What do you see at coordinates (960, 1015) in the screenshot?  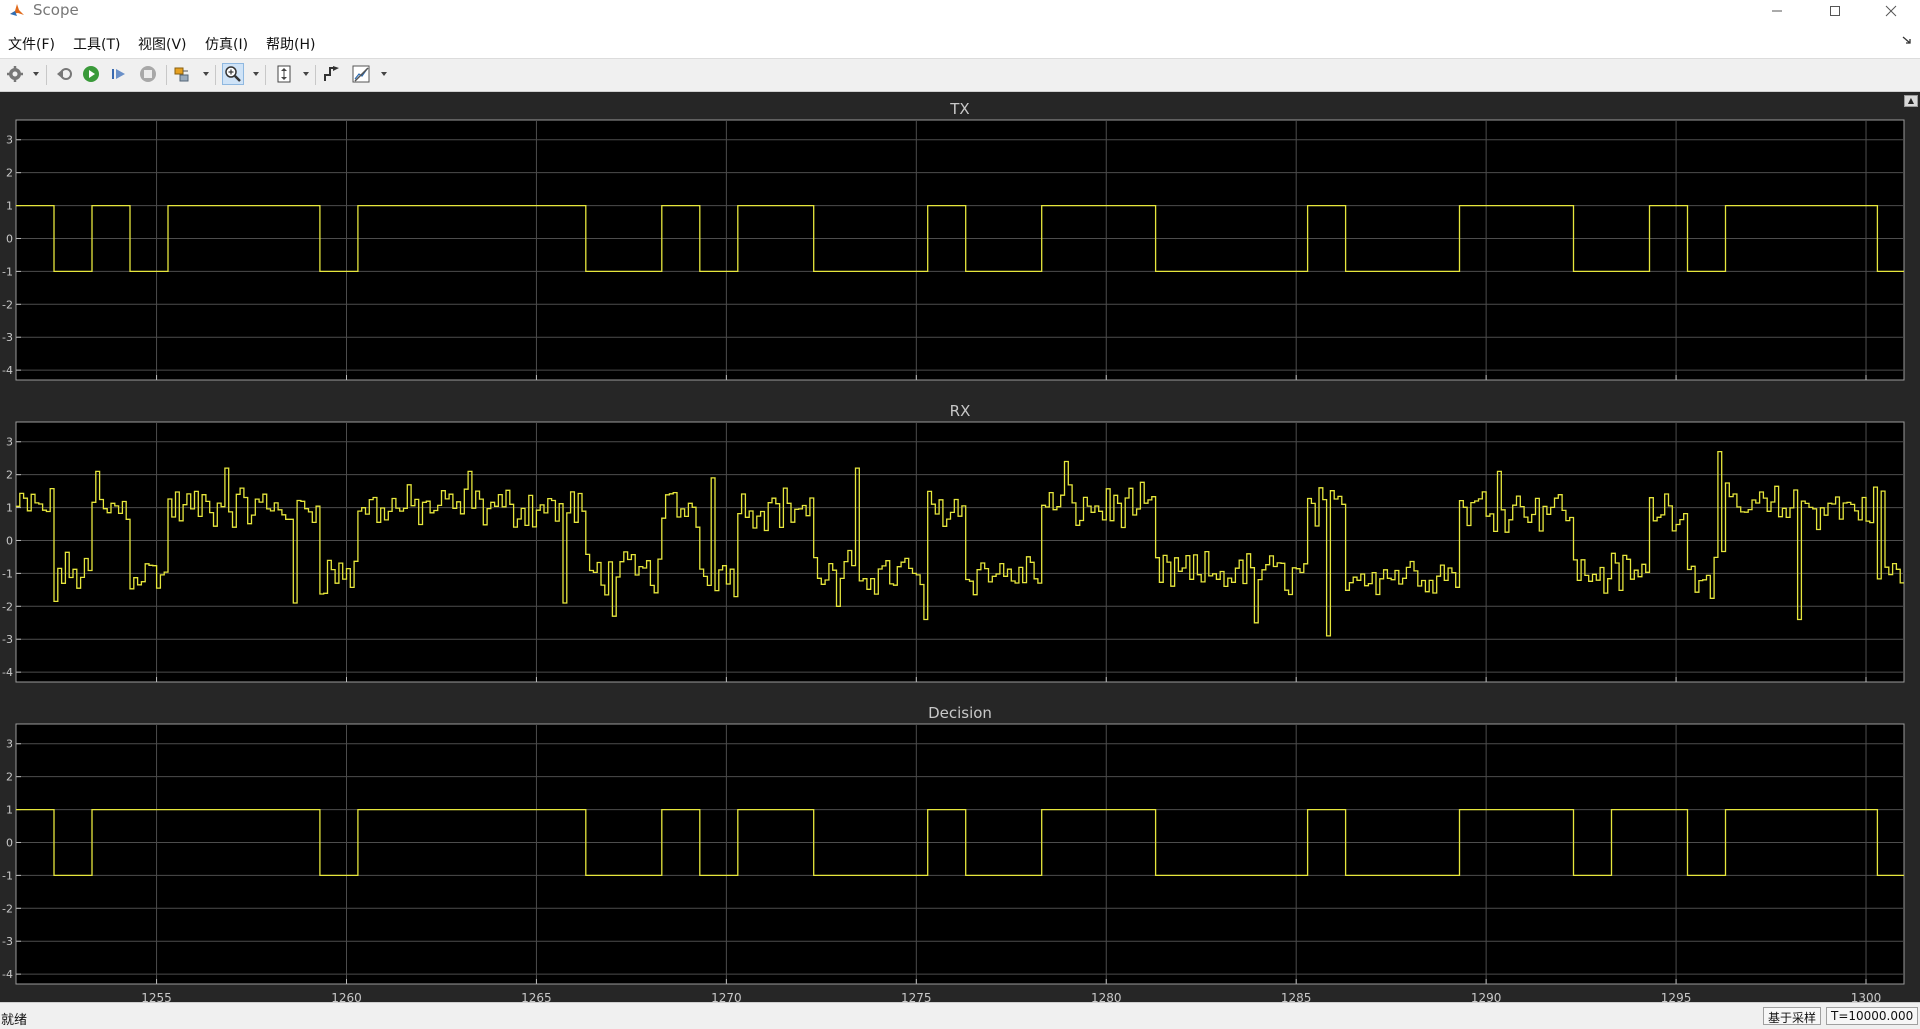 I see `status-bar: 就绪 基于采样 T=10000.000` at bounding box center [960, 1015].